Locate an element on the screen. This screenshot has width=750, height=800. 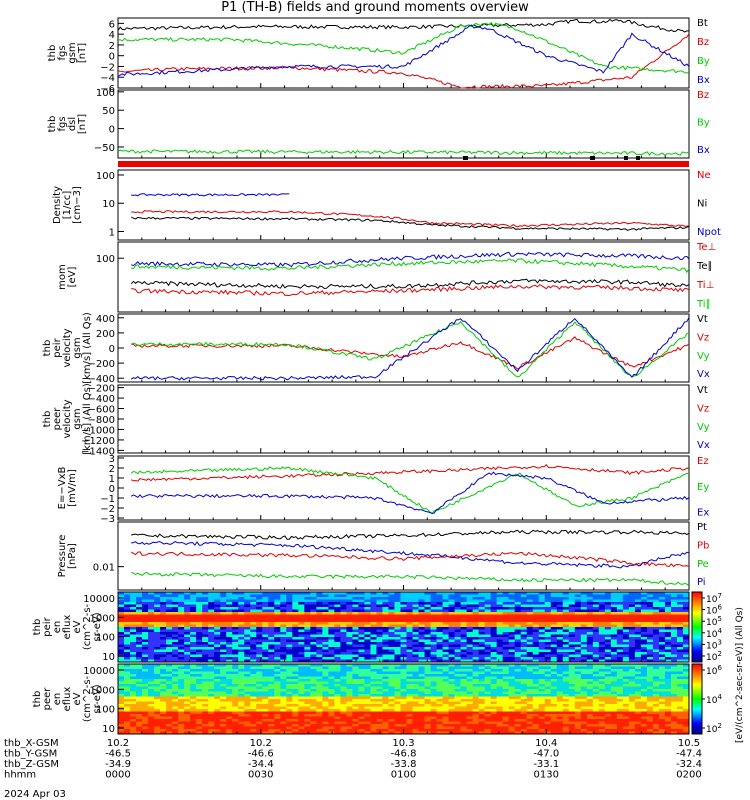
legend-entry: Ti∥ is located at coordinates (703, 304).